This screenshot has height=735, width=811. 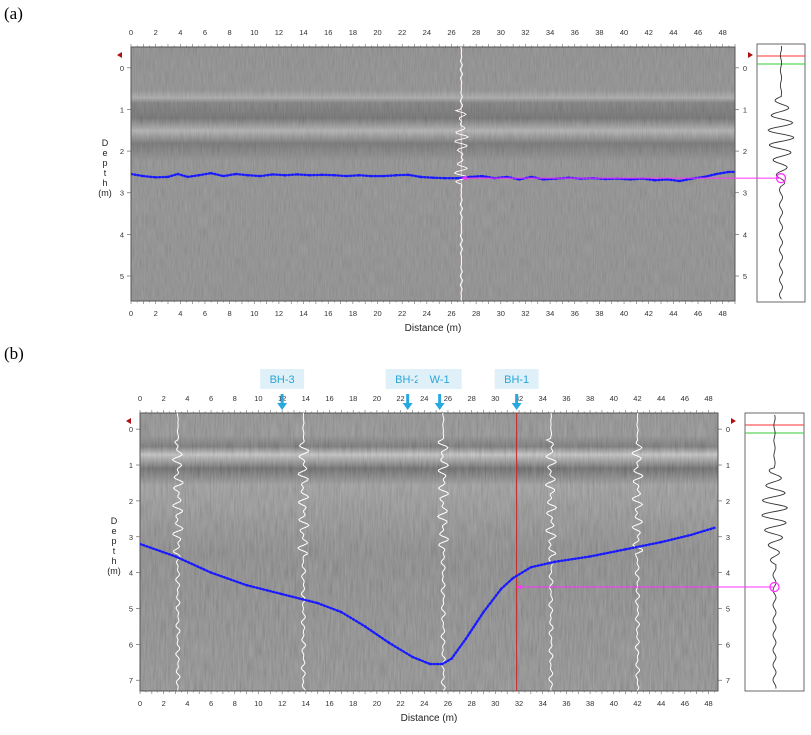 What do you see at coordinates (122, 234) in the screenshot?
I see `y-tick-label: 4` at bounding box center [122, 234].